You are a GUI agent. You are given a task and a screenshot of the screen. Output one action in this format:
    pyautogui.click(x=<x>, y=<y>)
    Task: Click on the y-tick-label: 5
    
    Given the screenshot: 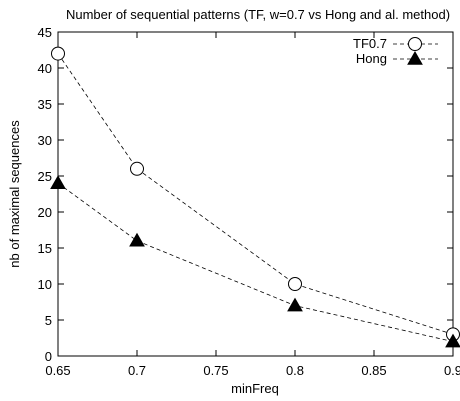 What is the action you would take?
    pyautogui.click(x=48, y=320)
    